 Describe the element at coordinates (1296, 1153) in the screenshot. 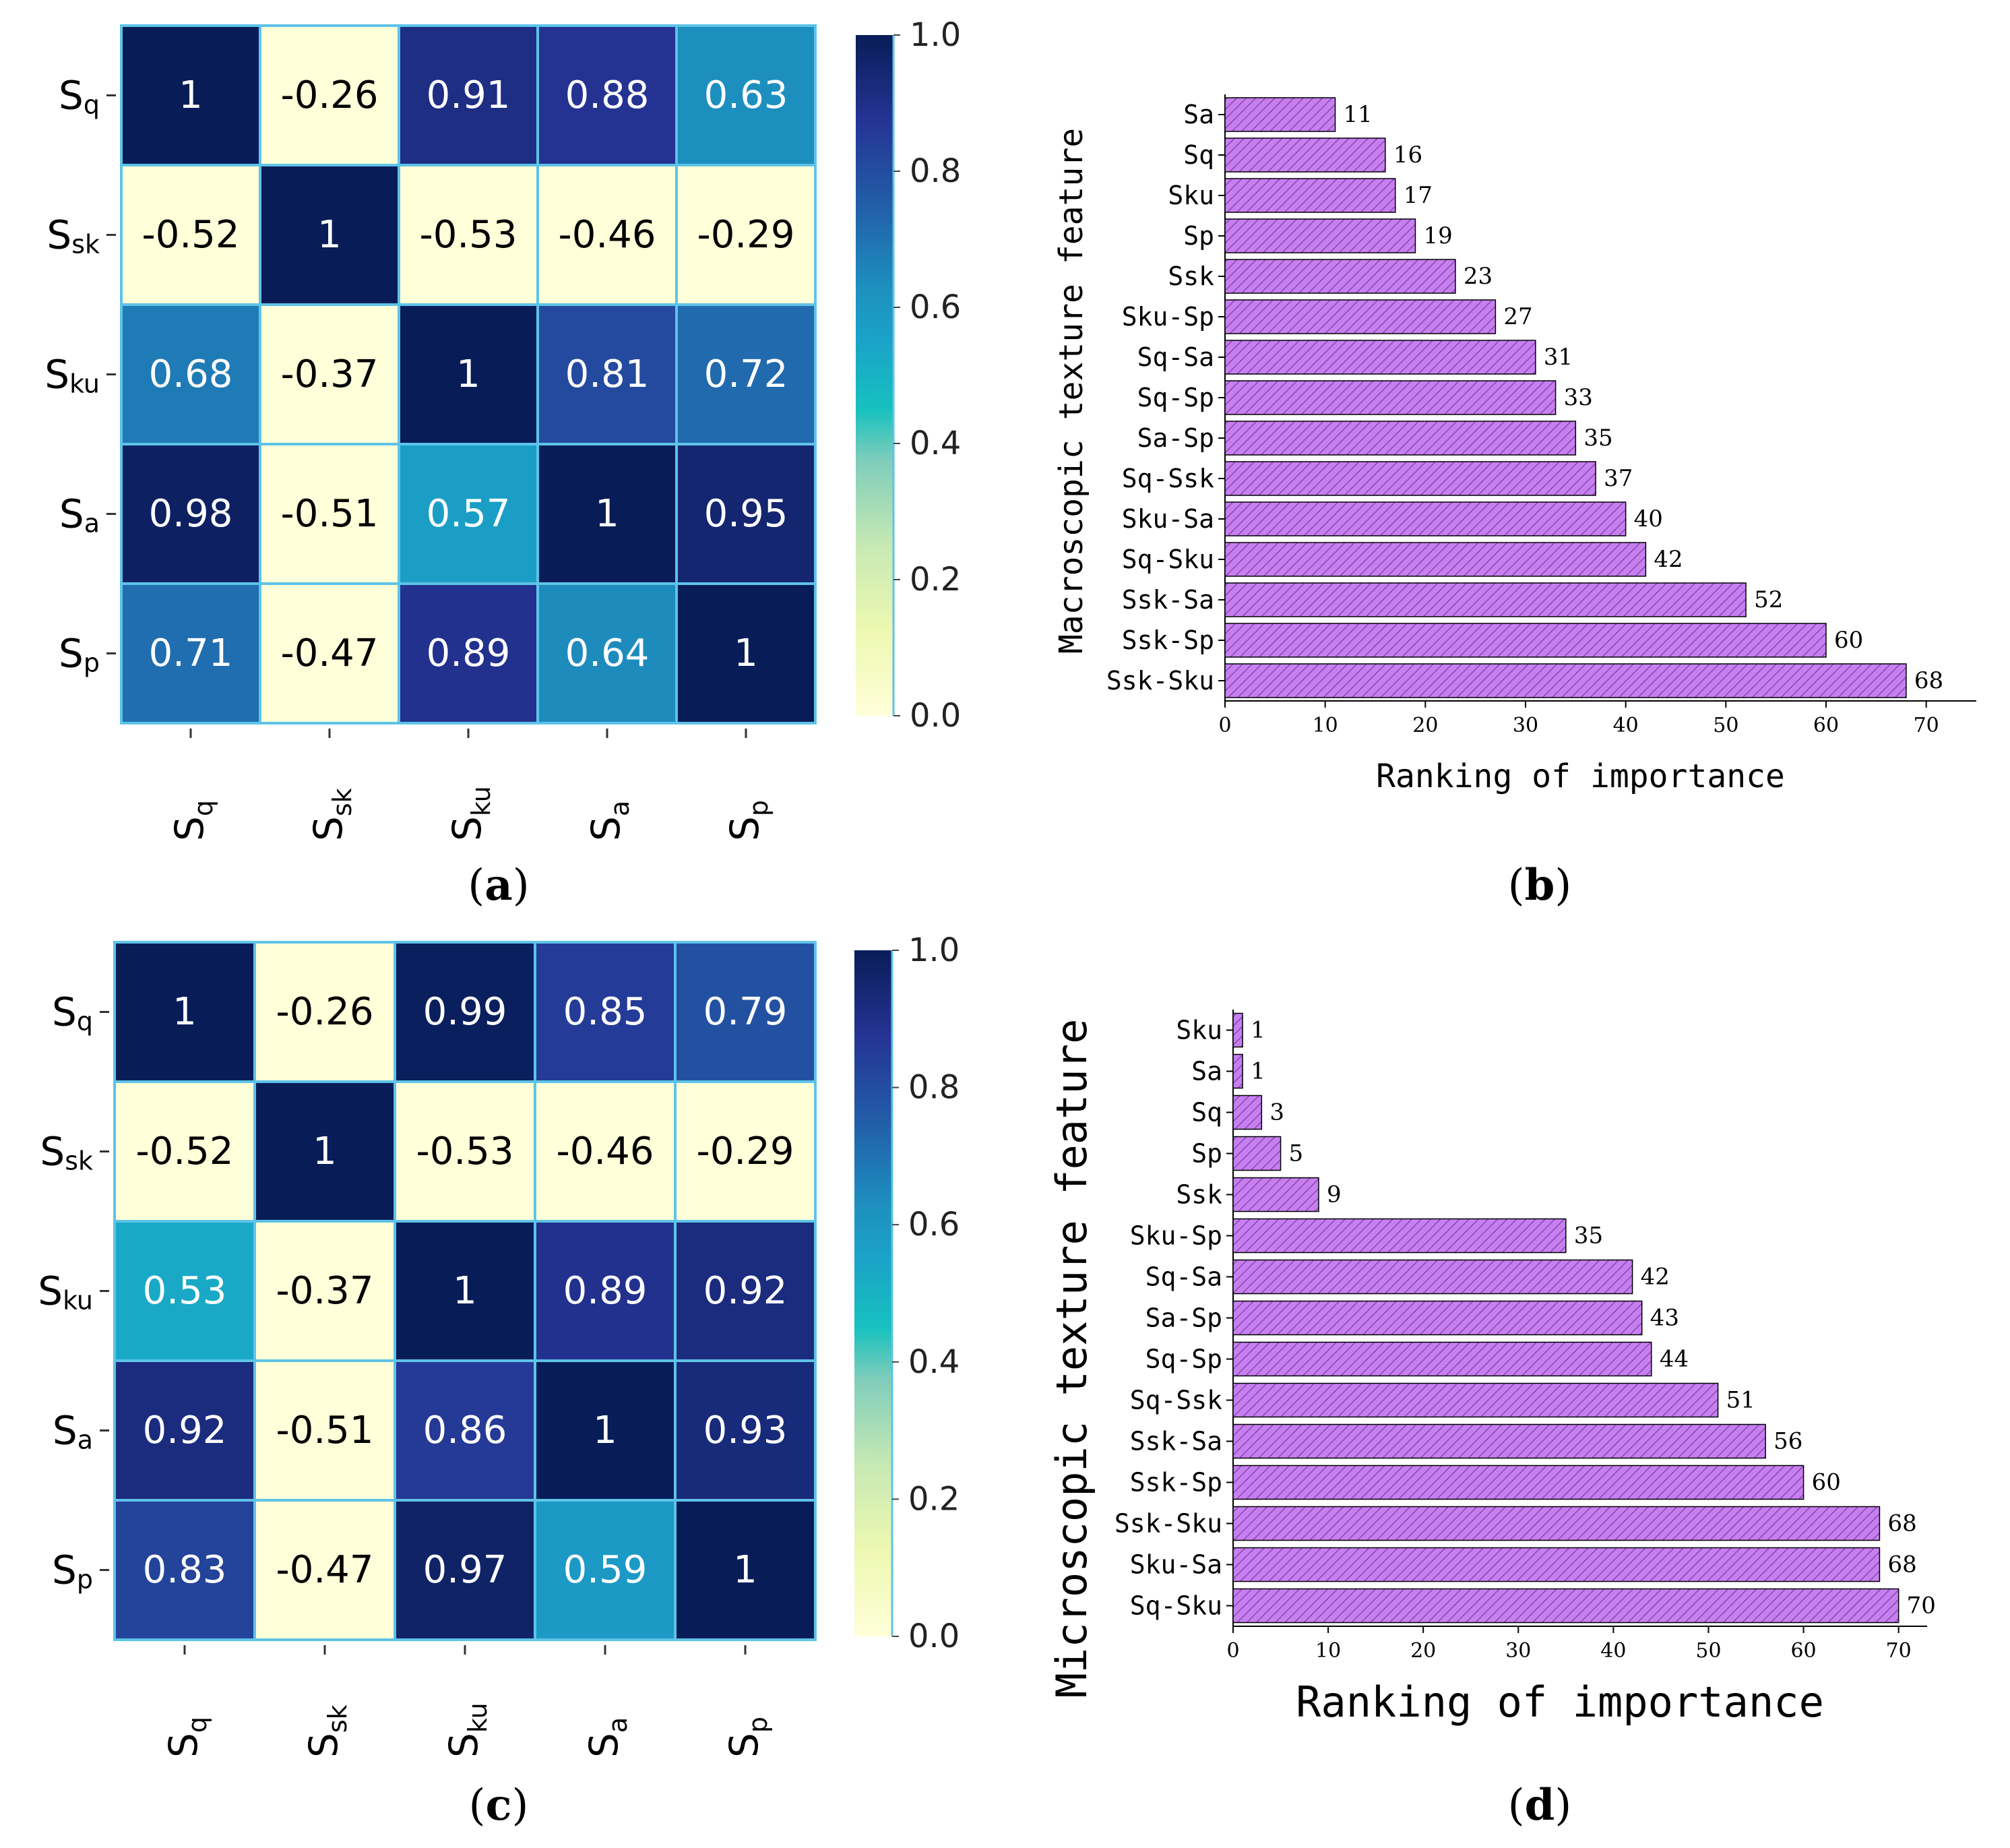

I see `bar-value-label: 5` at that location.